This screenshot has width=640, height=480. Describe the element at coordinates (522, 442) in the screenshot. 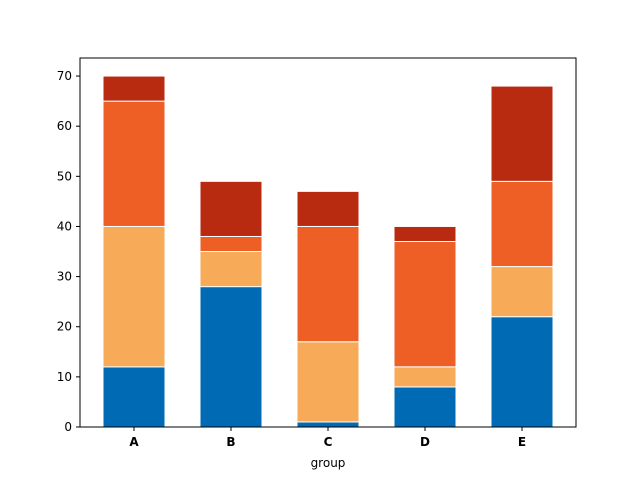

I see `x-tick-label: E` at that location.